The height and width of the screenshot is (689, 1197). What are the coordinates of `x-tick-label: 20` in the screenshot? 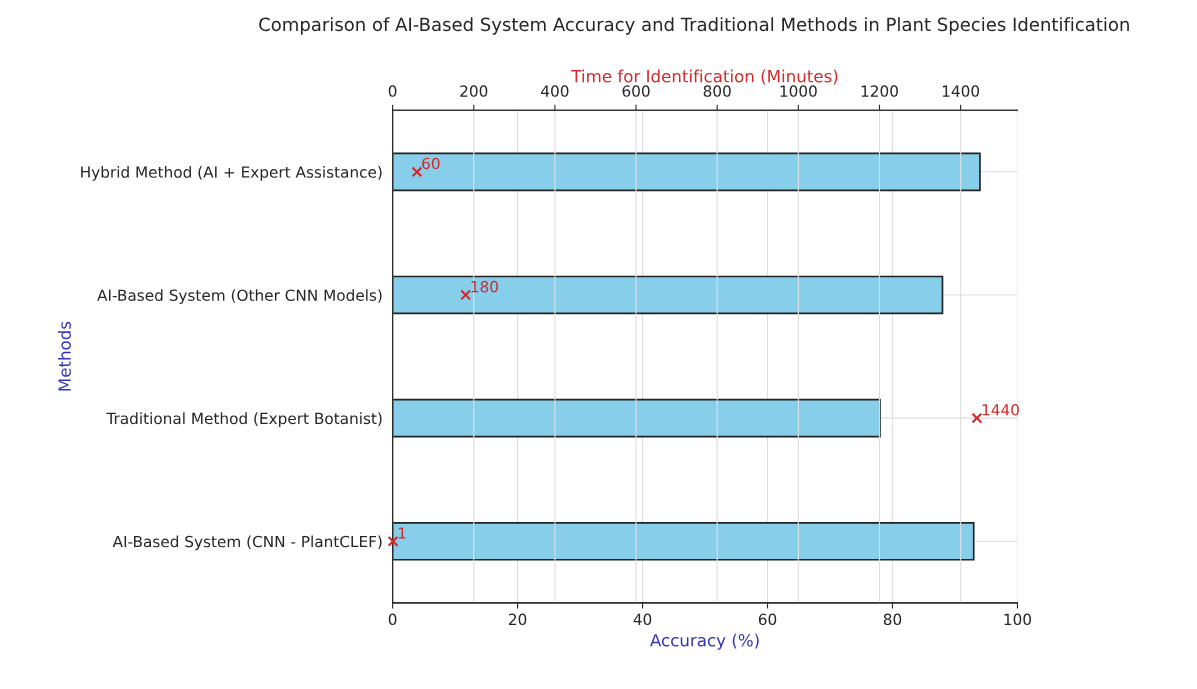 It's located at (517, 619).